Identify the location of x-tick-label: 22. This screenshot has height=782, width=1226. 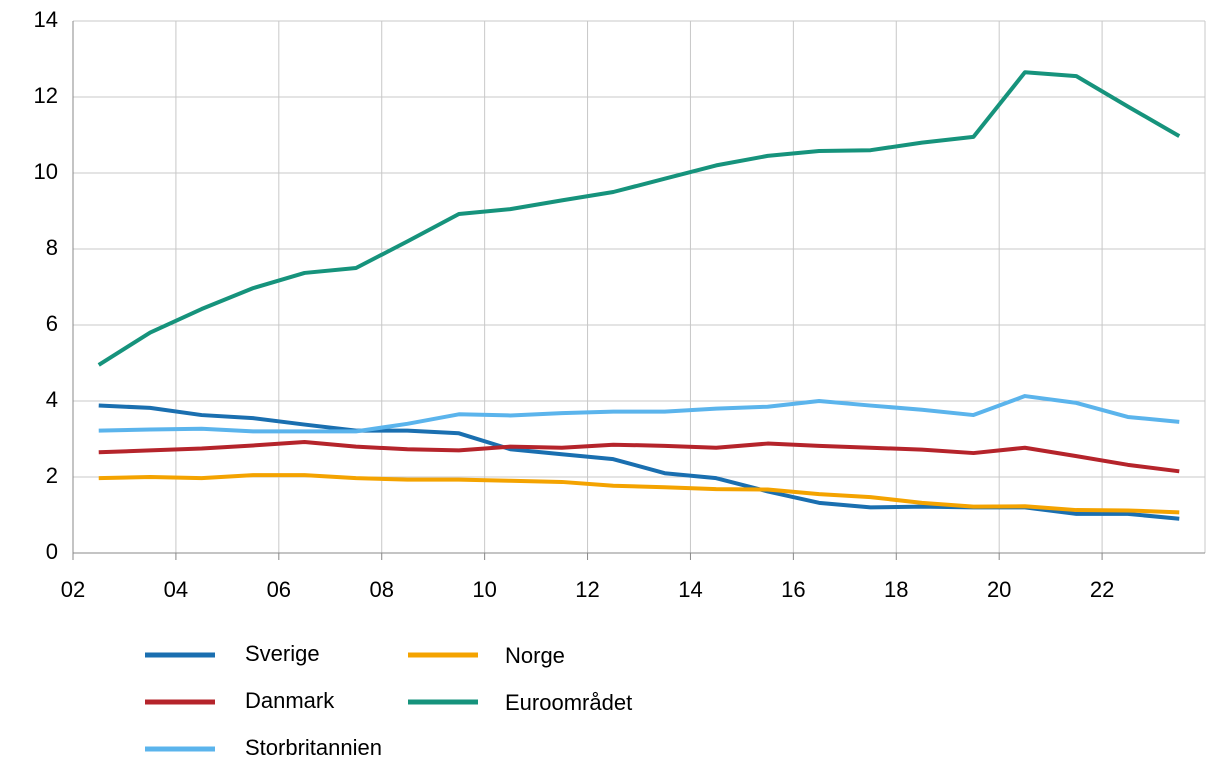
(1102, 589).